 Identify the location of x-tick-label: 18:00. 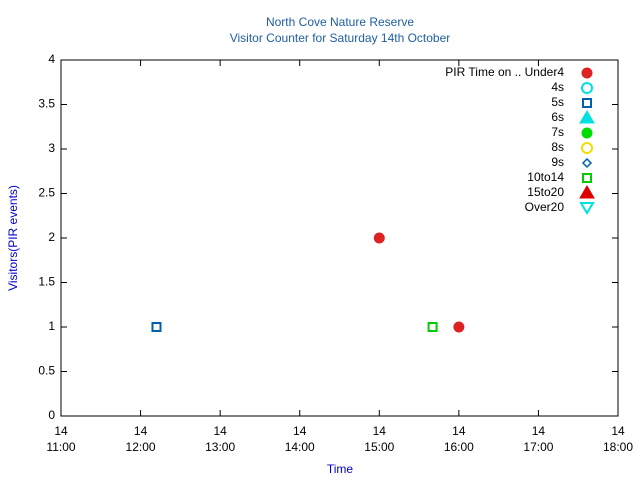
(618, 447).